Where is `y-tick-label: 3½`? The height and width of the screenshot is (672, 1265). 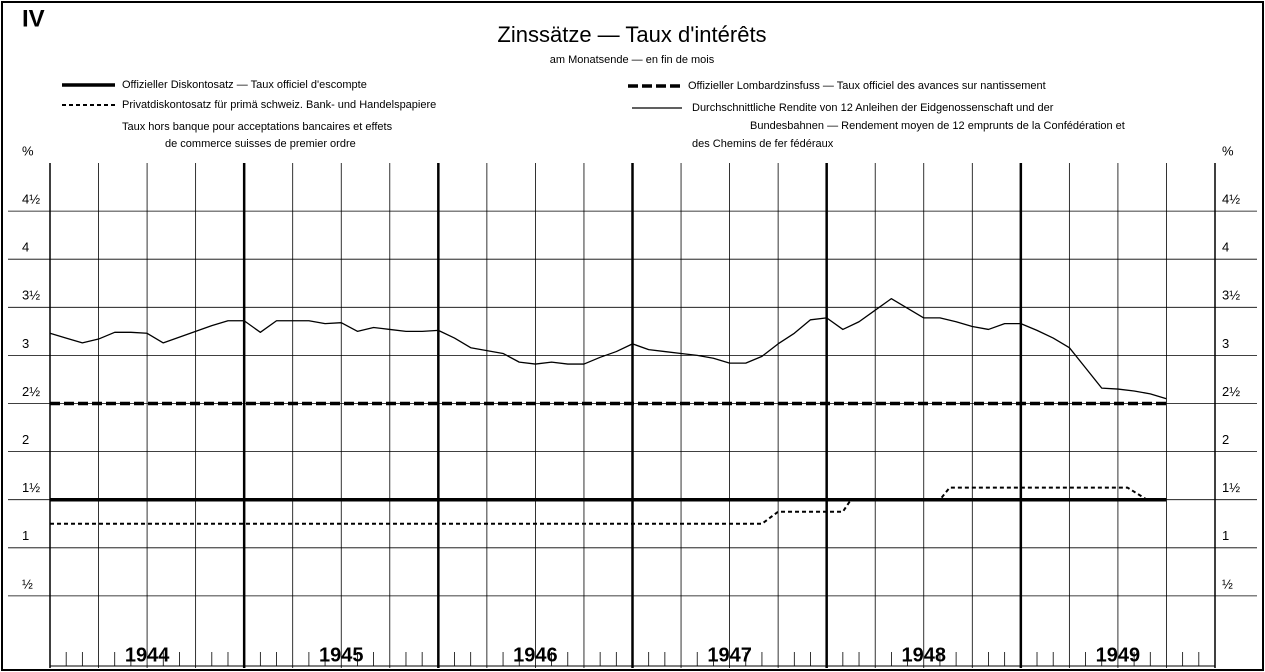 y-tick-label: 3½ is located at coordinates (31, 295).